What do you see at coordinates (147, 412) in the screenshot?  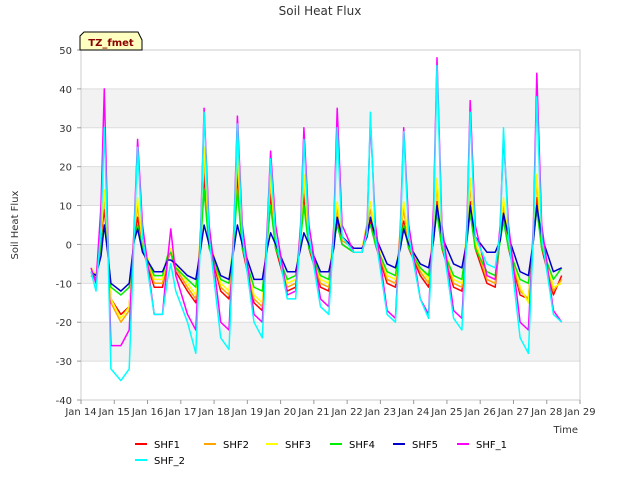 I see `x-tick-label: Jan 16` at bounding box center [147, 412].